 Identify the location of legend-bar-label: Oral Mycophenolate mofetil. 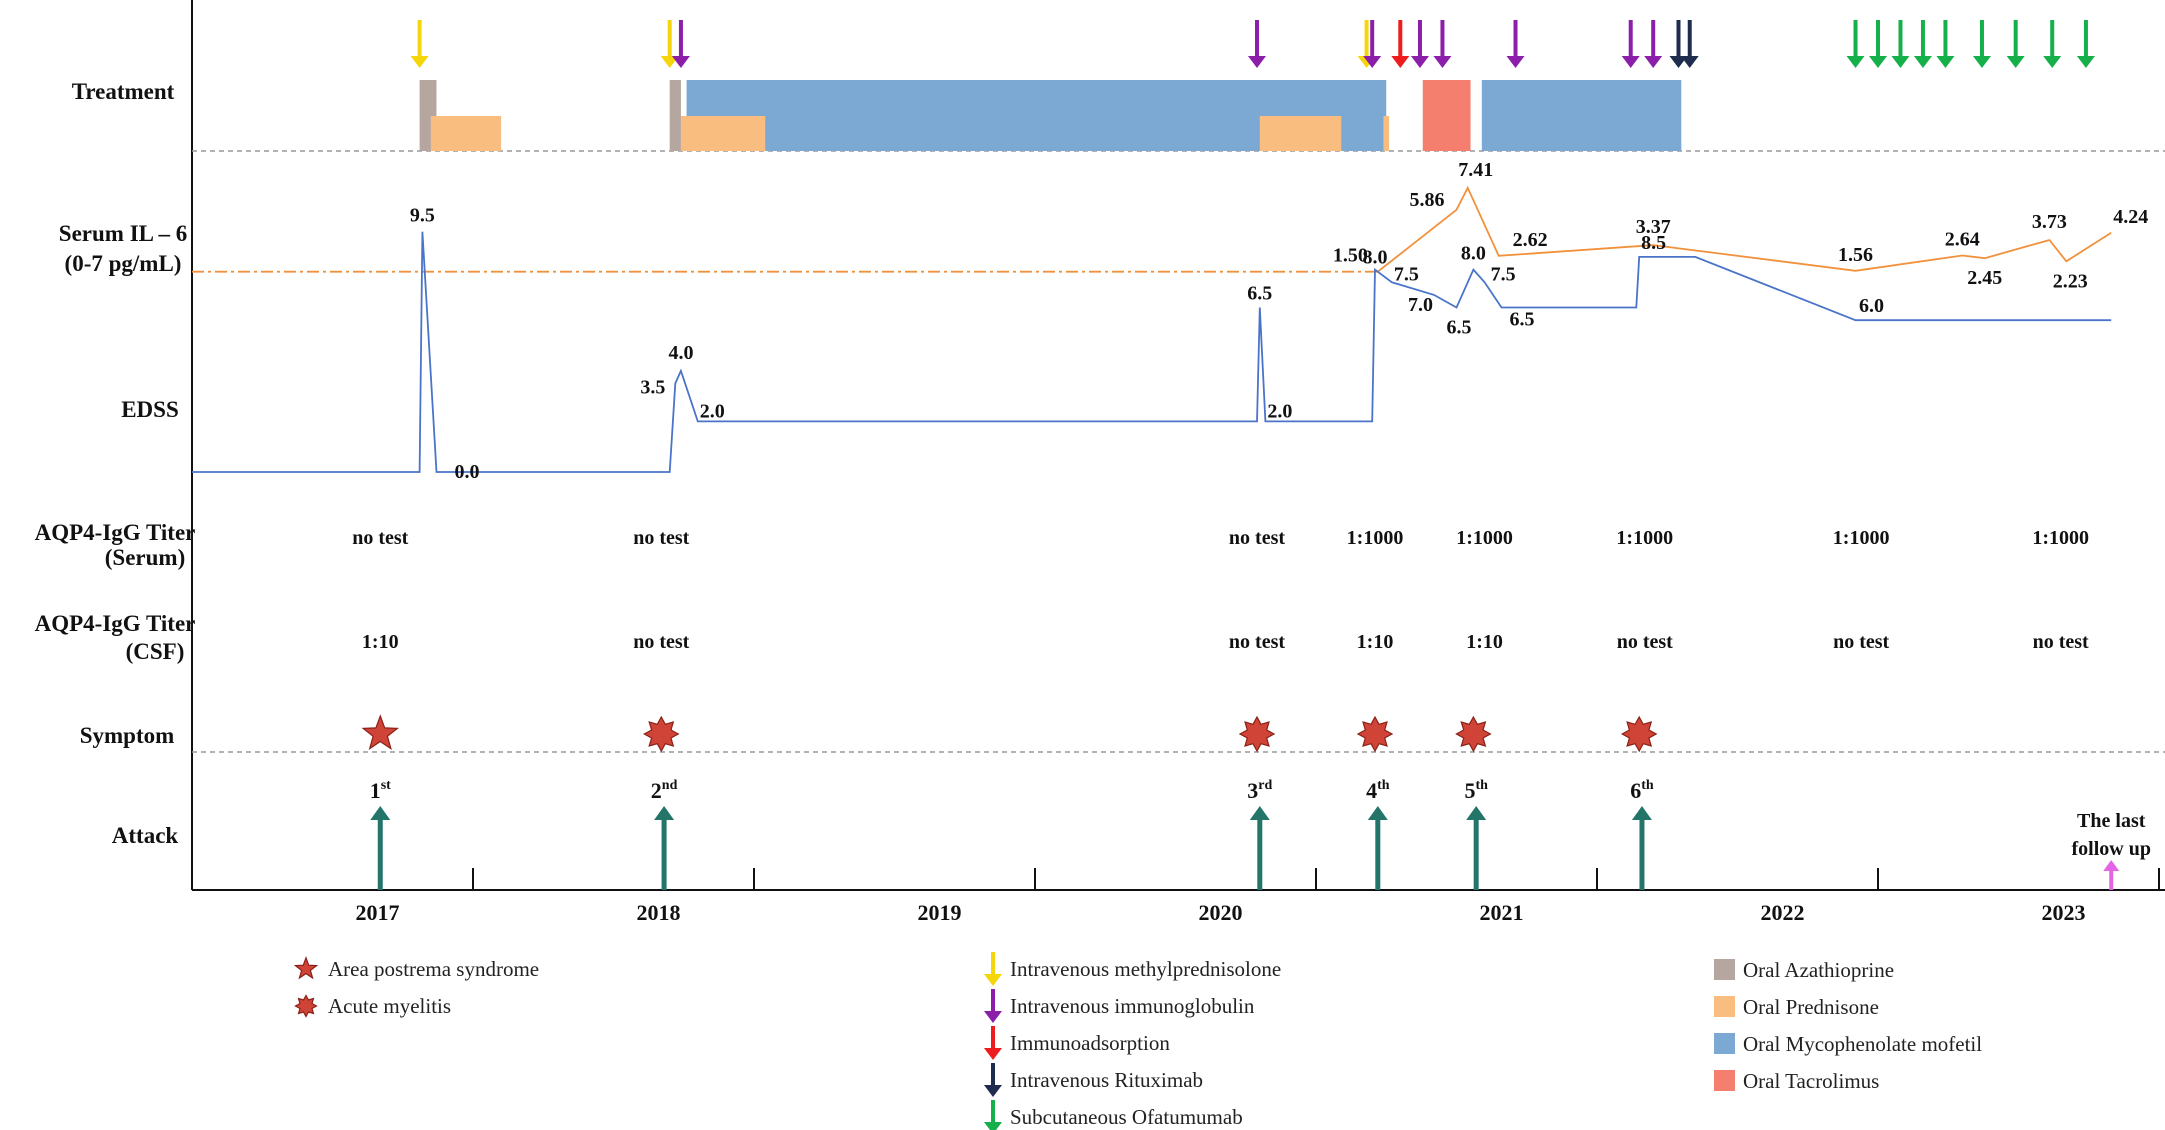
(1862, 1044).